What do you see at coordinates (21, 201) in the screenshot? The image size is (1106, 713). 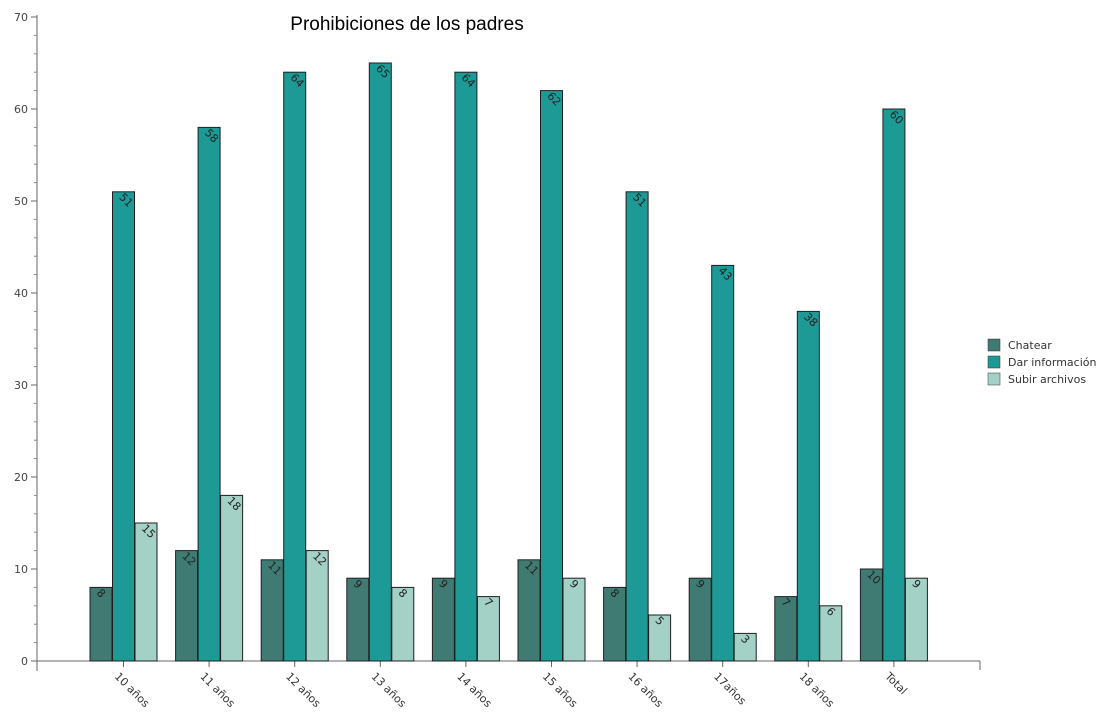 I see `y-tick-label: 50` at bounding box center [21, 201].